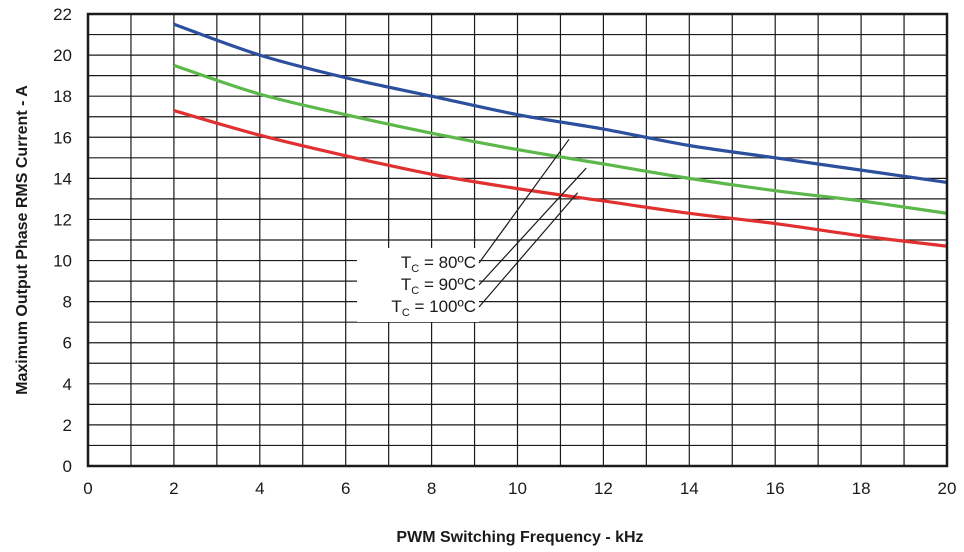 The image size is (964, 552). I want to click on x-tick-label: 14, so click(689, 488).